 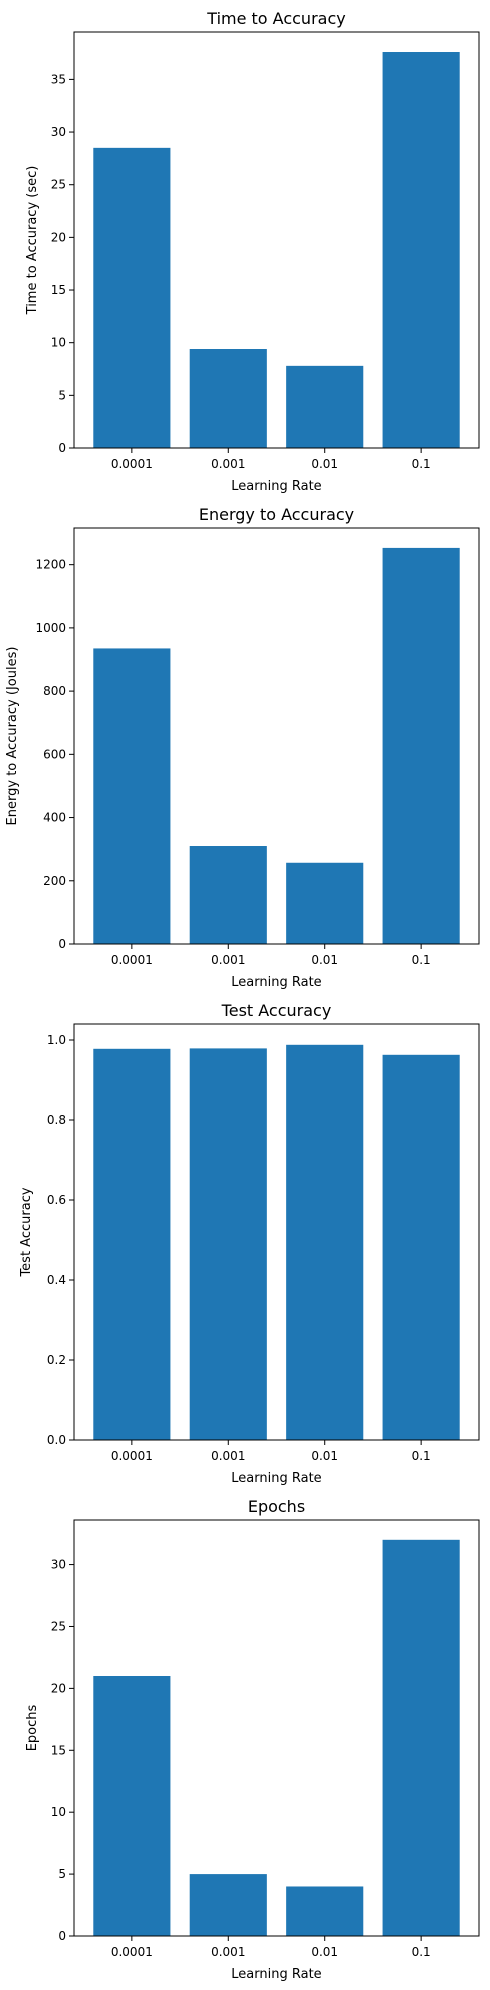 What do you see at coordinates (50, 565) in the screenshot?
I see `y-tick-label: 1200` at bounding box center [50, 565].